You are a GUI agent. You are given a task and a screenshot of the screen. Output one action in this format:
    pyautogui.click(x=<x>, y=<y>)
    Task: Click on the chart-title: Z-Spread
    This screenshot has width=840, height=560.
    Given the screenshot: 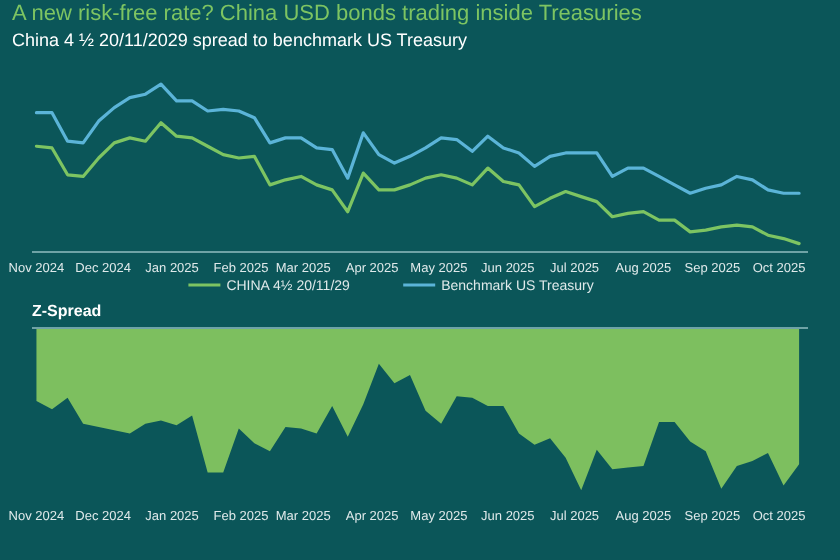 What is the action you would take?
    pyautogui.click(x=67, y=311)
    